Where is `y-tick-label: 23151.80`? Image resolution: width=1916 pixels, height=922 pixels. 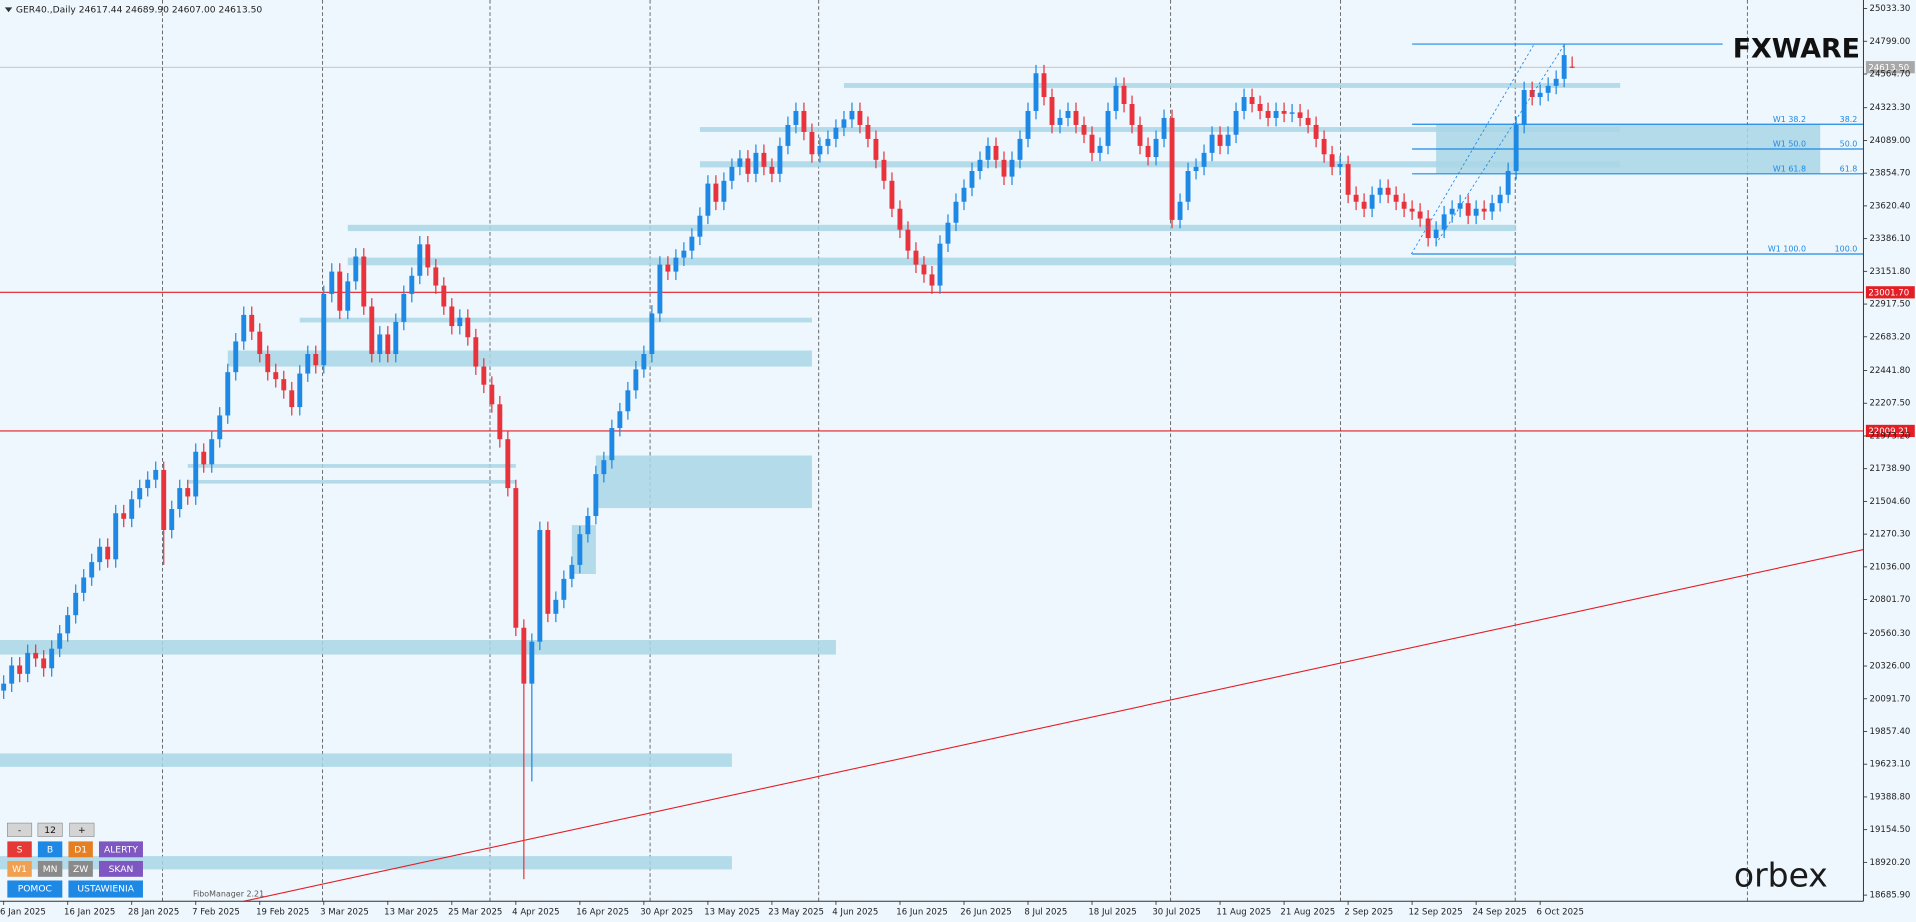 y-tick-label: 23151.80 is located at coordinates (1890, 272).